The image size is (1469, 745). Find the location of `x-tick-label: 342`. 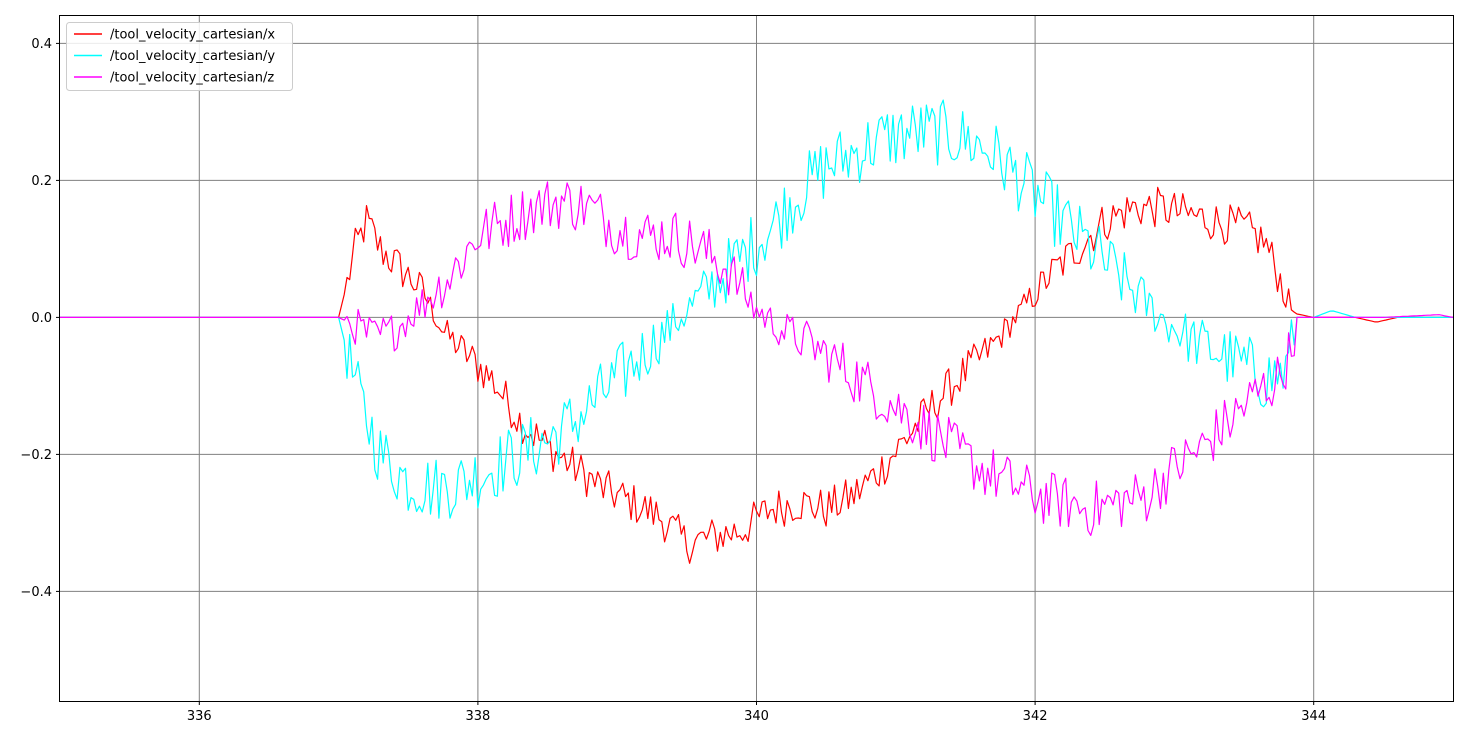

x-tick-label: 342 is located at coordinates (1035, 716).